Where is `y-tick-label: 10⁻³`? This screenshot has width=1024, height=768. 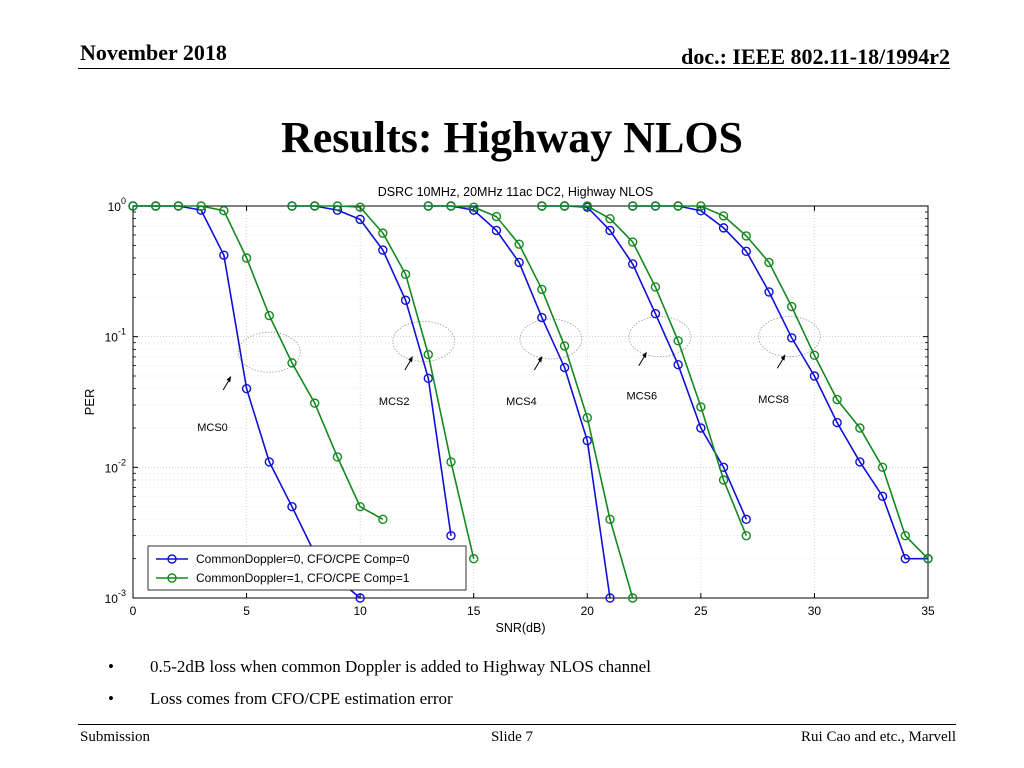
y-tick-label: 10⁻³ is located at coordinates (115, 597).